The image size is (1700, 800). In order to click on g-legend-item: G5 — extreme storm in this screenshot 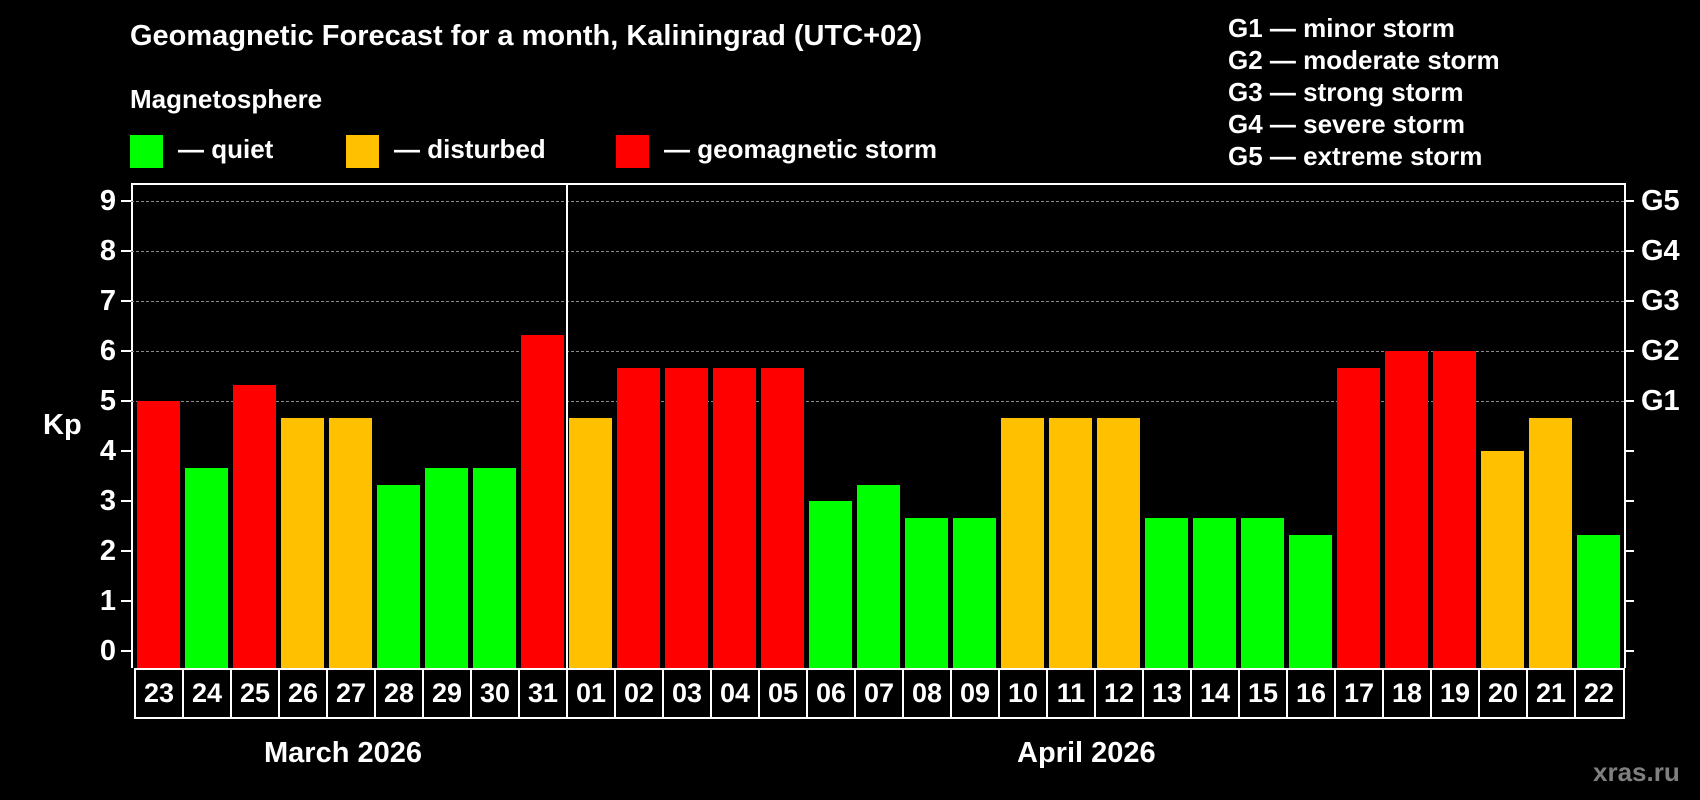, I will do `click(1355, 156)`.